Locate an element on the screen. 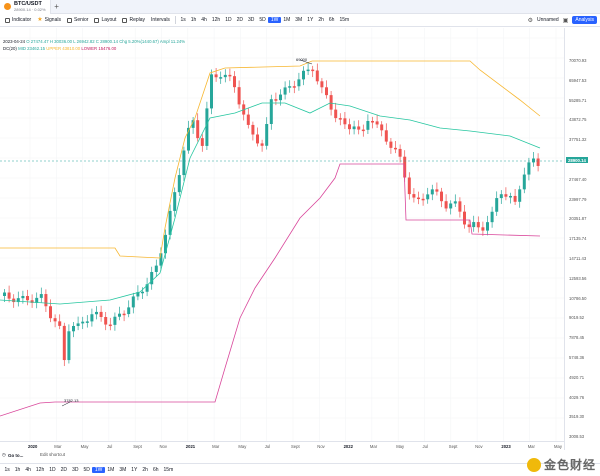 The image size is (600, 476). date-label: Sept is located at coordinates (295, 446).